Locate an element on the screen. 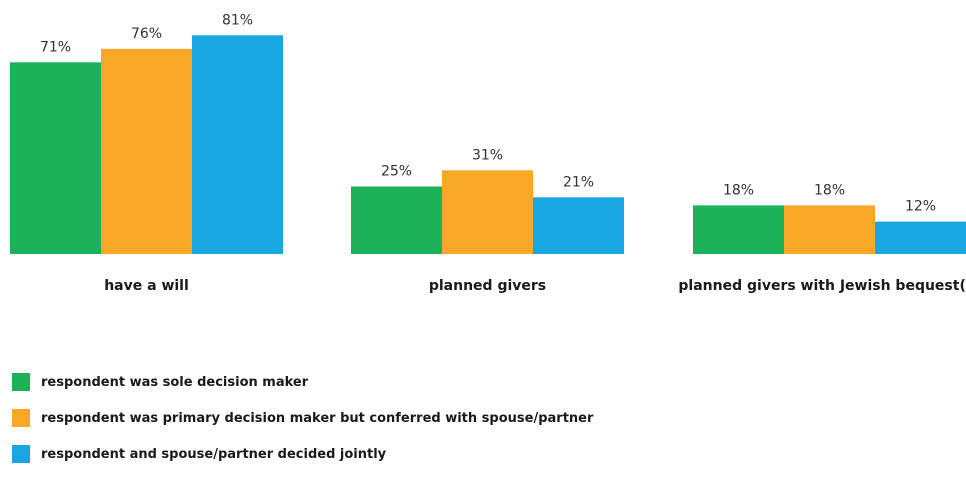 This screenshot has width=966, height=484. legend-item-sole: respondent was sole decision maker is located at coordinates (302, 382).